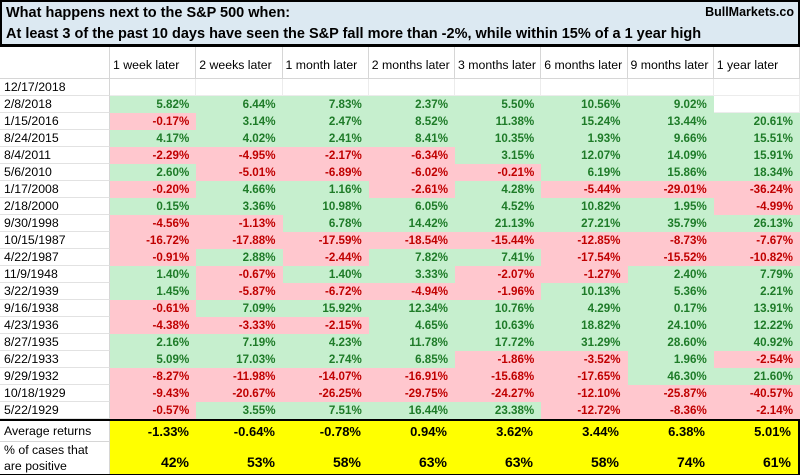 The width and height of the screenshot is (800, 475). Describe the element at coordinates (670, 376) in the screenshot. I see `return-cell: 46.30%` at that location.